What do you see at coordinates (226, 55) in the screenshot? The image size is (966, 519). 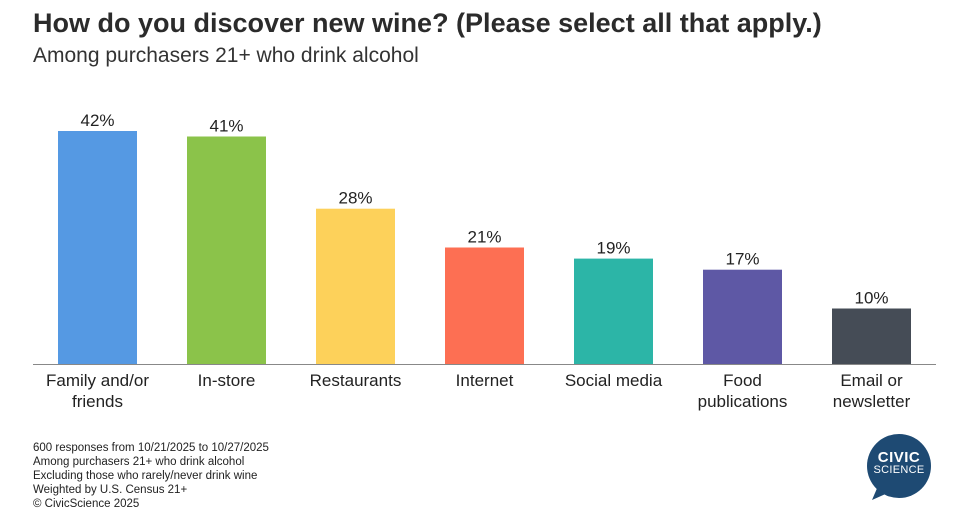 I see `chart-subtitle: Among purchasers 21+ who drink alcohol` at bounding box center [226, 55].